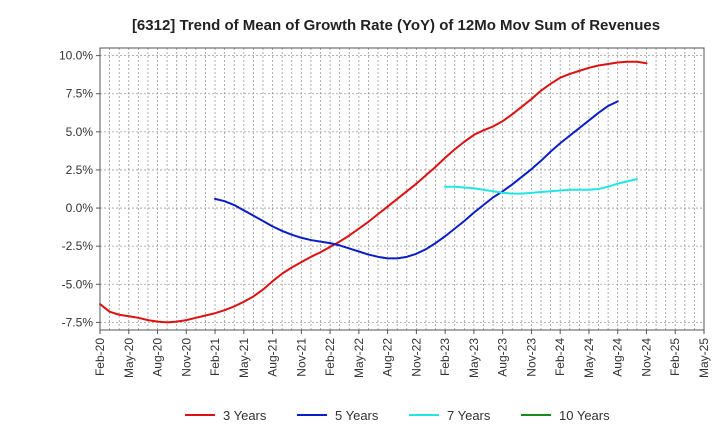  I want to click on legend-label: 10 Years, so click(584, 415).